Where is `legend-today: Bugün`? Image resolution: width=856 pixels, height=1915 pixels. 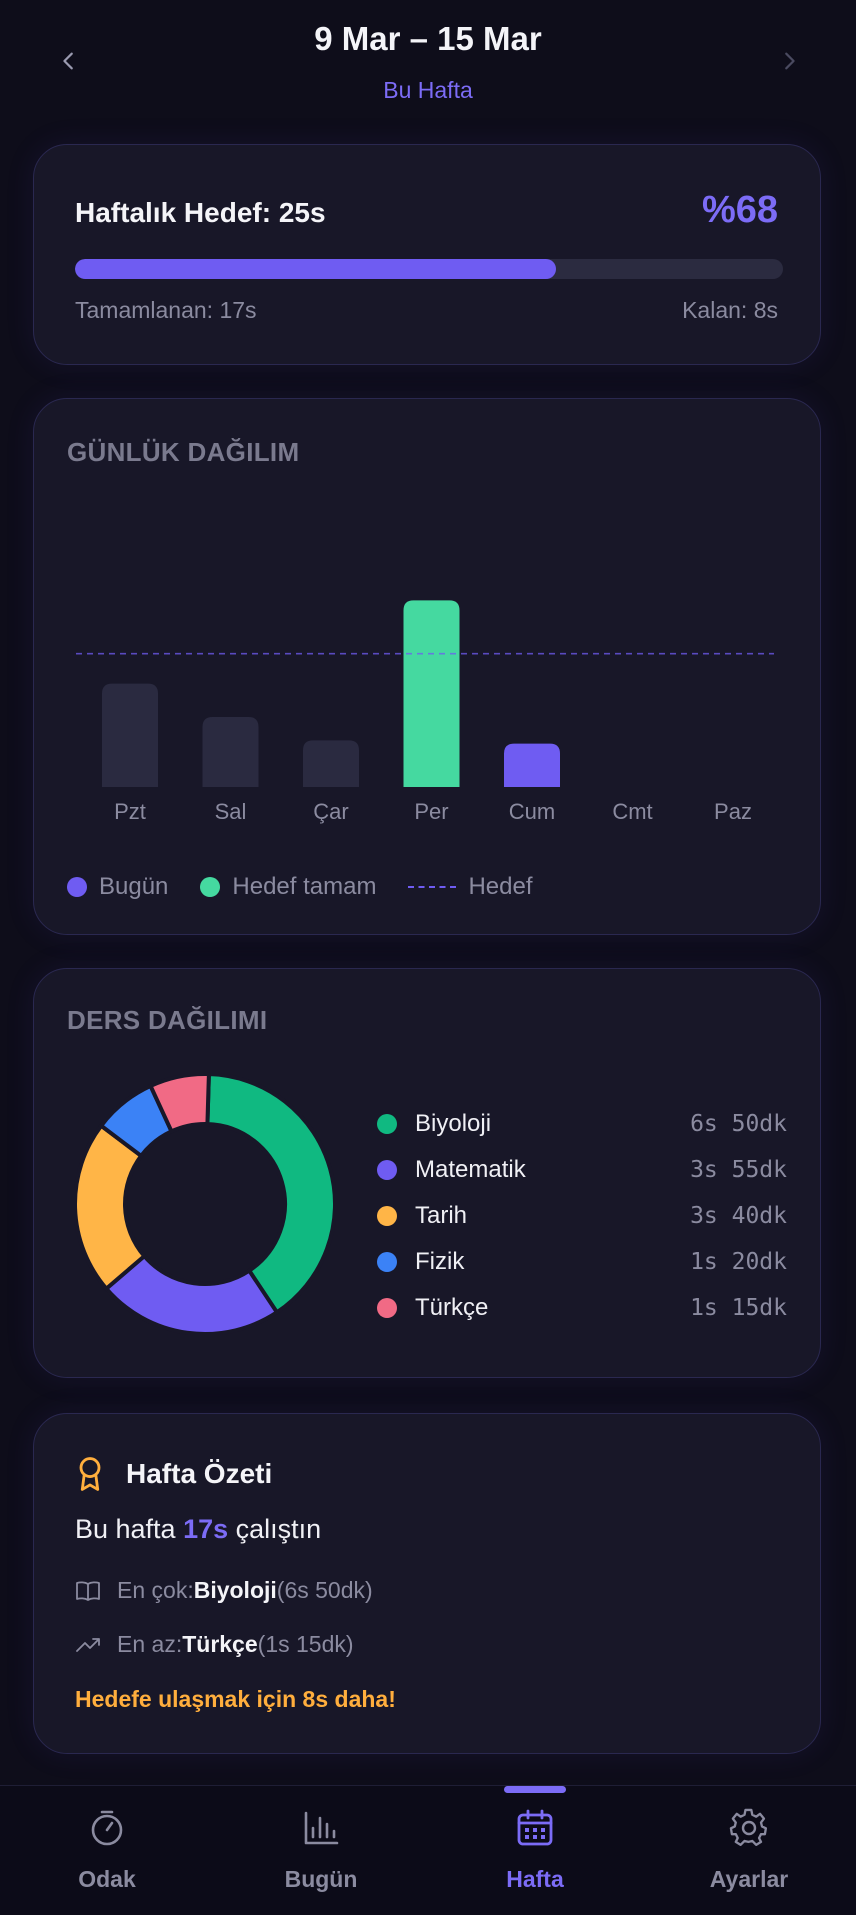
legend-today: Bugün is located at coordinates (117, 887).